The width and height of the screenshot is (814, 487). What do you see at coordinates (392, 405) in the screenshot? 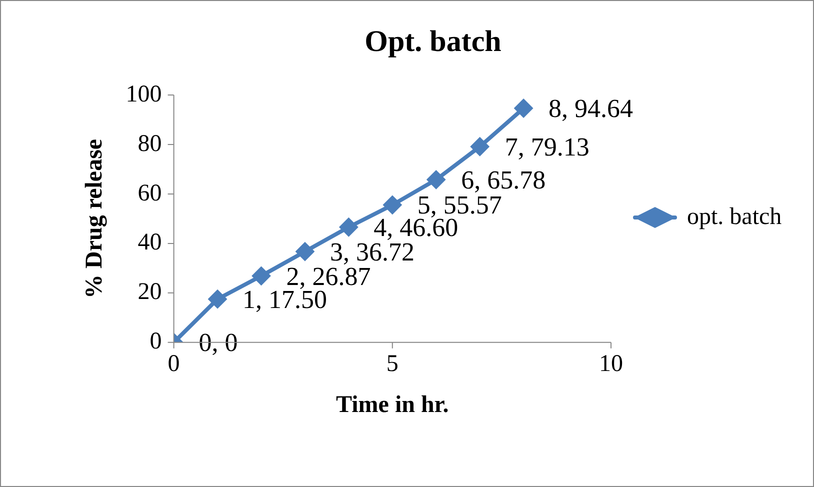
I see `x-axis-title: Time in hr.` at bounding box center [392, 405].